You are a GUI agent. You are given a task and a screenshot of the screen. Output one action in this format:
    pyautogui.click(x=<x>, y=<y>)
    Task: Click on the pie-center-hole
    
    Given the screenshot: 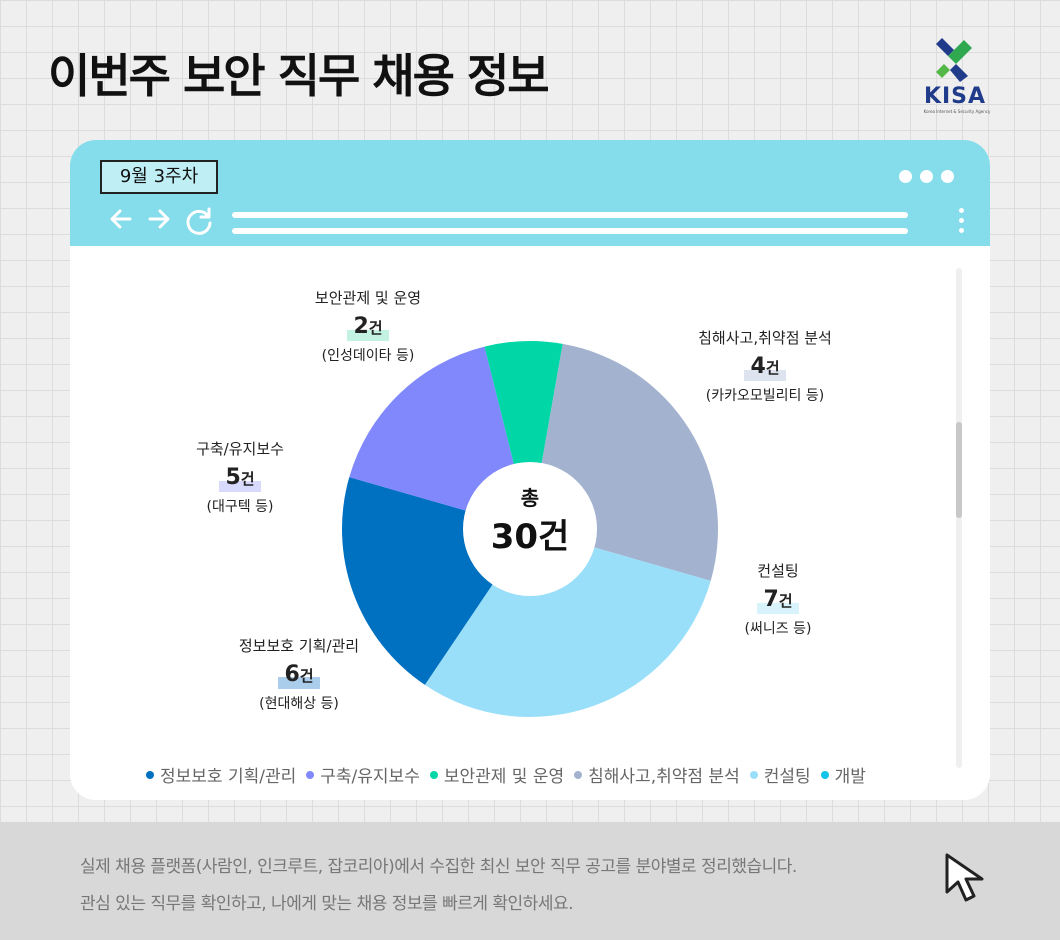 What is the action you would take?
    pyautogui.click(x=530, y=529)
    